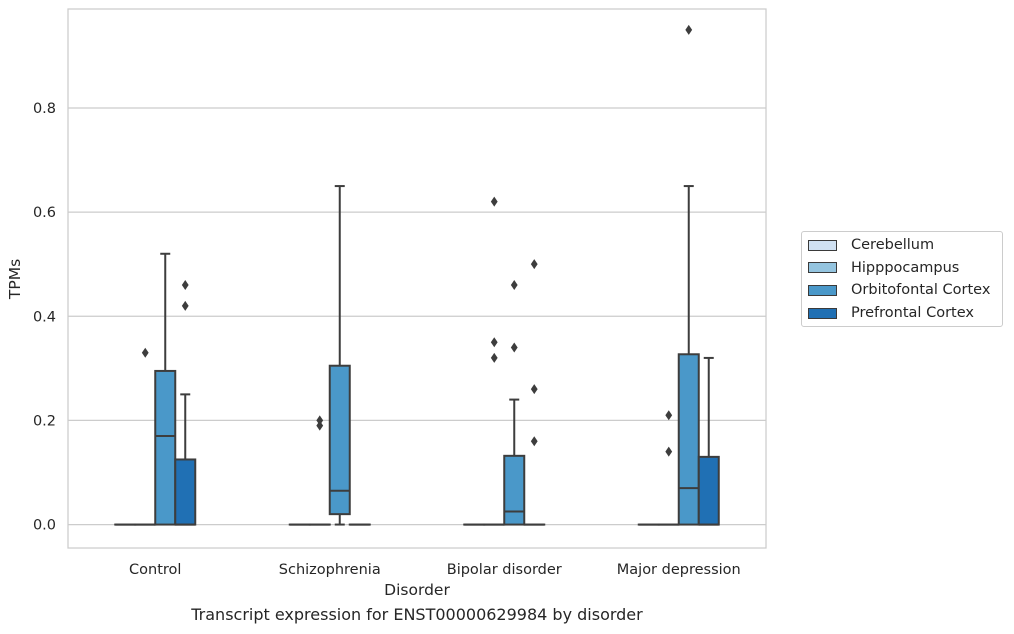 Image resolution: width=1014 pixels, height=634 pixels. Describe the element at coordinates (905, 267) in the screenshot. I see `legend-label: Hipppocampus` at that location.